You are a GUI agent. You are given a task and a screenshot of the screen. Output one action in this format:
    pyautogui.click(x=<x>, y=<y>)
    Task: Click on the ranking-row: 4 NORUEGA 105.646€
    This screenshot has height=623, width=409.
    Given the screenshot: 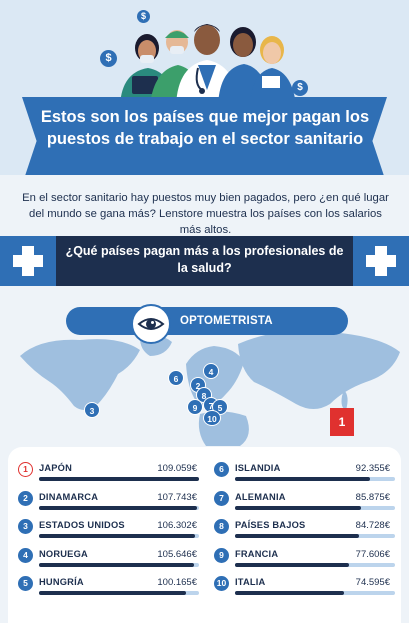 What is the action you would take?
    pyautogui.click(x=108, y=558)
    